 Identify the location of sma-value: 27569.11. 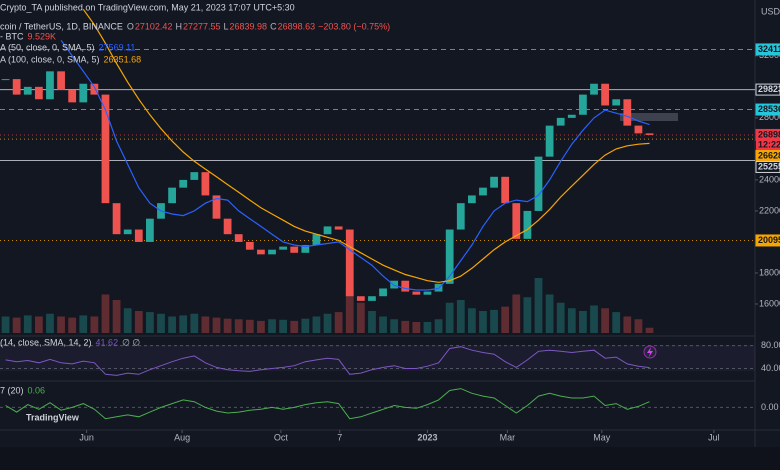
(117, 47).